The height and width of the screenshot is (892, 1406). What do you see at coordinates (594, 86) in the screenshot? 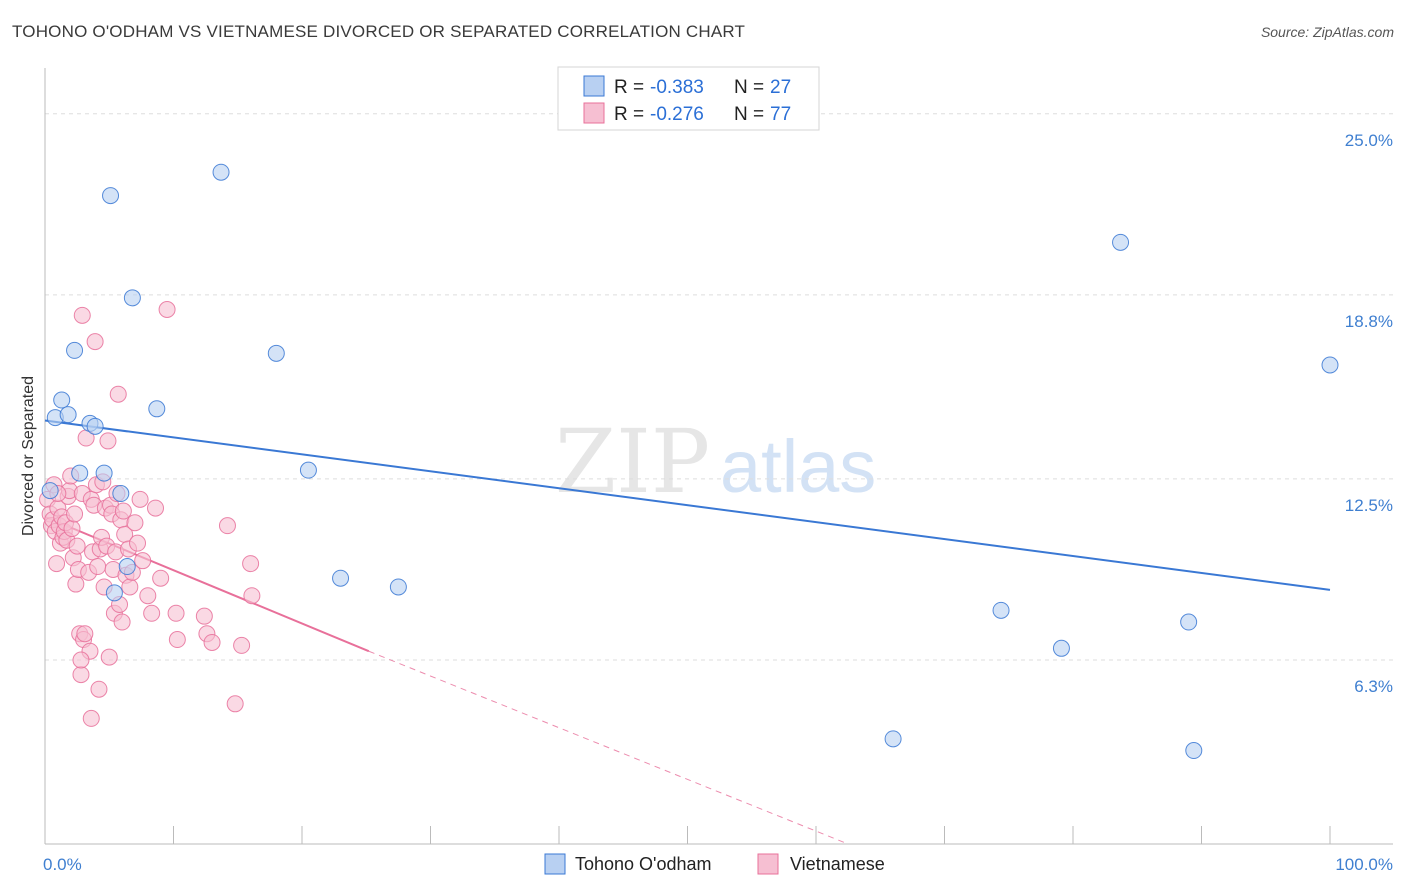
I see `stats-swatch-blue` at bounding box center [594, 86].